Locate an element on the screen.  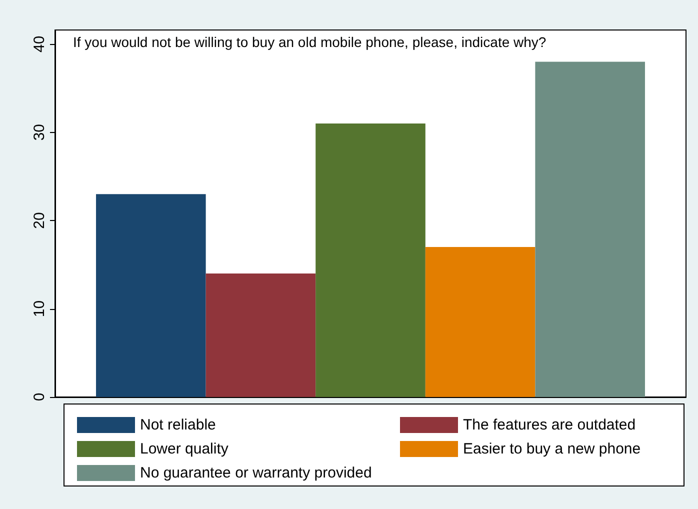
chart-title: If you would not be willing to buy an old mobile phone, please, indicate why? is located at coordinates (309, 42).